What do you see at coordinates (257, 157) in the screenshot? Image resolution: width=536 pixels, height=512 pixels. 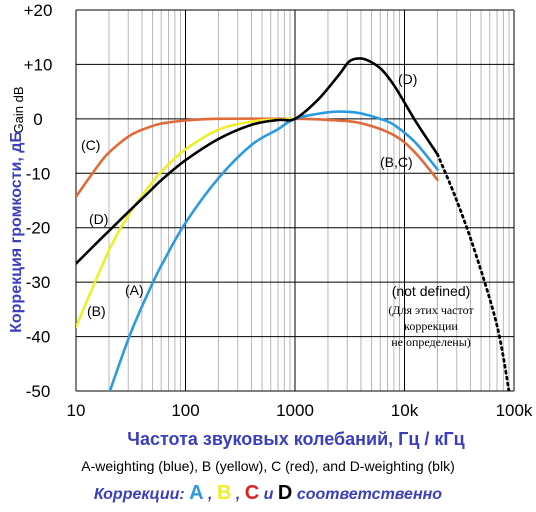 I see `series-line-c` at bounding box center [257, 157].